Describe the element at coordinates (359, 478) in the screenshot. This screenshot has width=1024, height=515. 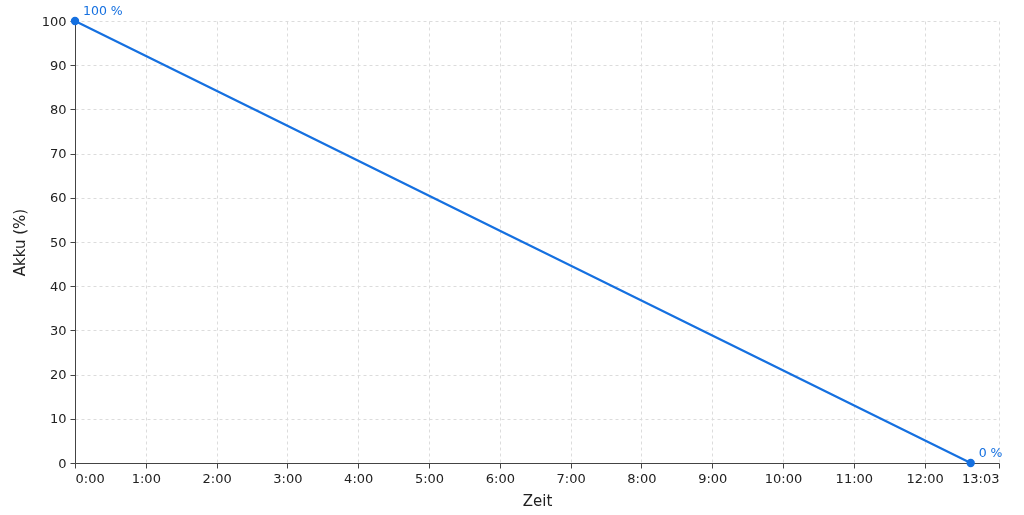
I see `x-tick-label: 4:00` at that location.